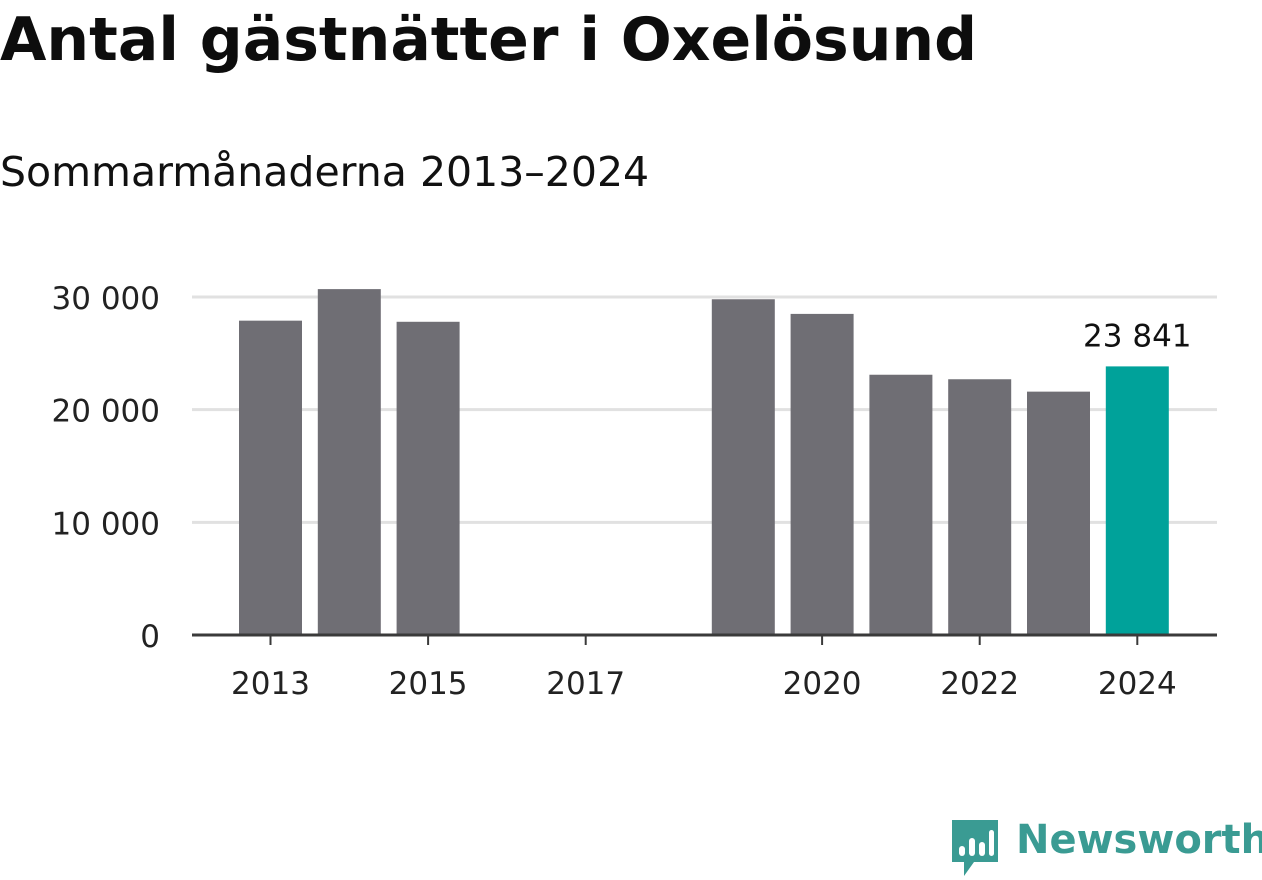  What do you see at coordinates (1137, 500) in the screenshot?
I see `bar-highlight` at bounding box center [1137, 500].